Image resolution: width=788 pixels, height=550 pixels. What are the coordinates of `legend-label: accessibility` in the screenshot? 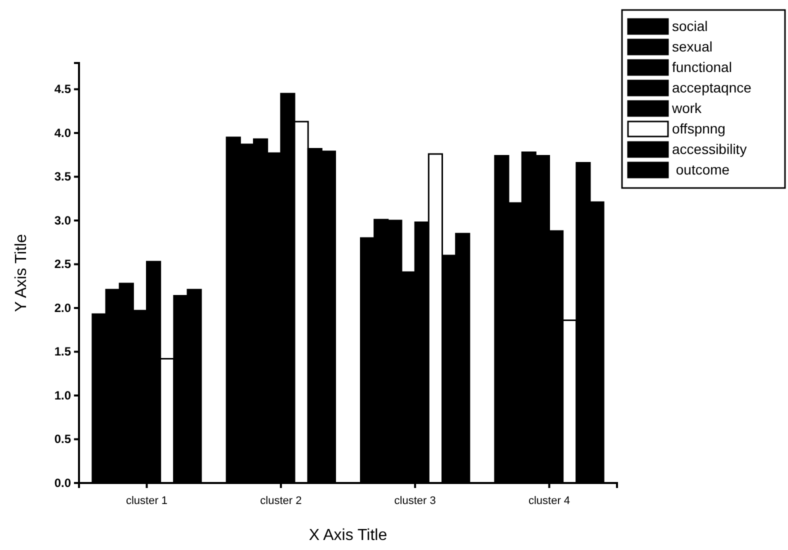 It's located at (709, 149).